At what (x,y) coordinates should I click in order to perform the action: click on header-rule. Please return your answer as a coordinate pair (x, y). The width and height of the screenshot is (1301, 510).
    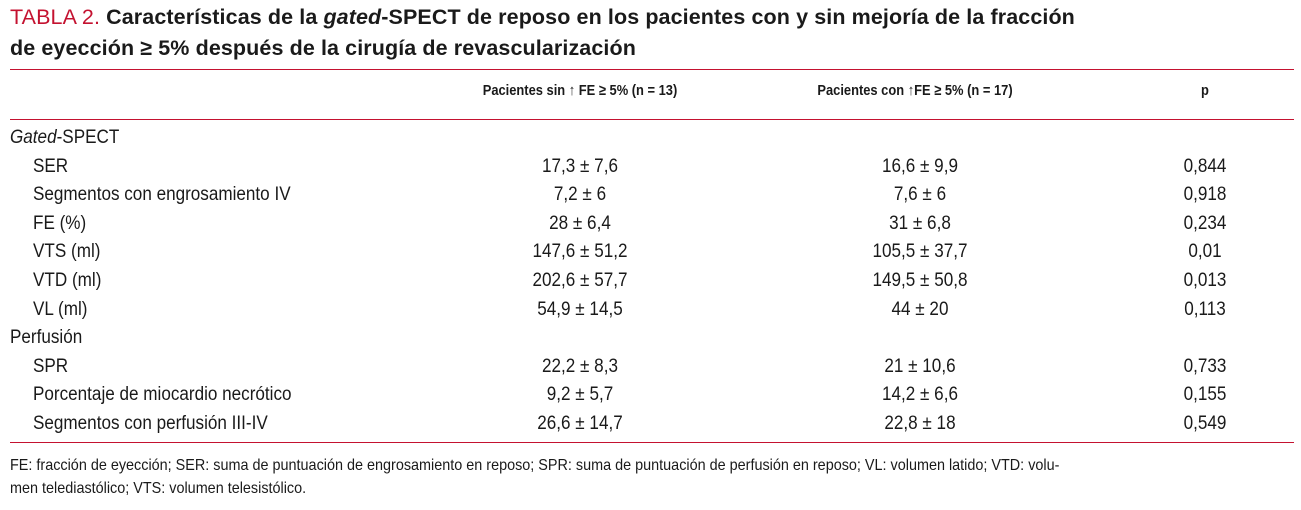
    Looking at the image, I should click on (652, 119).